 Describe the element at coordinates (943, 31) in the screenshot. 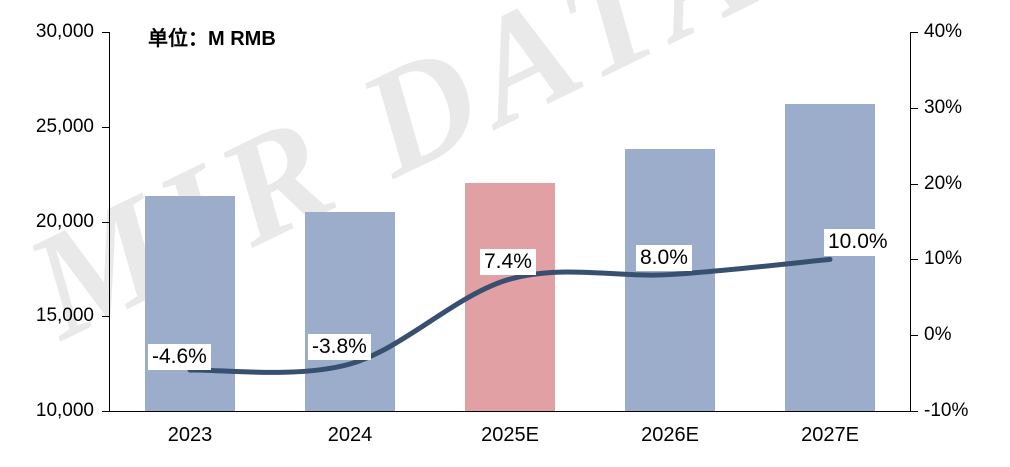

I see `right-tick-label: 40%` at that location.